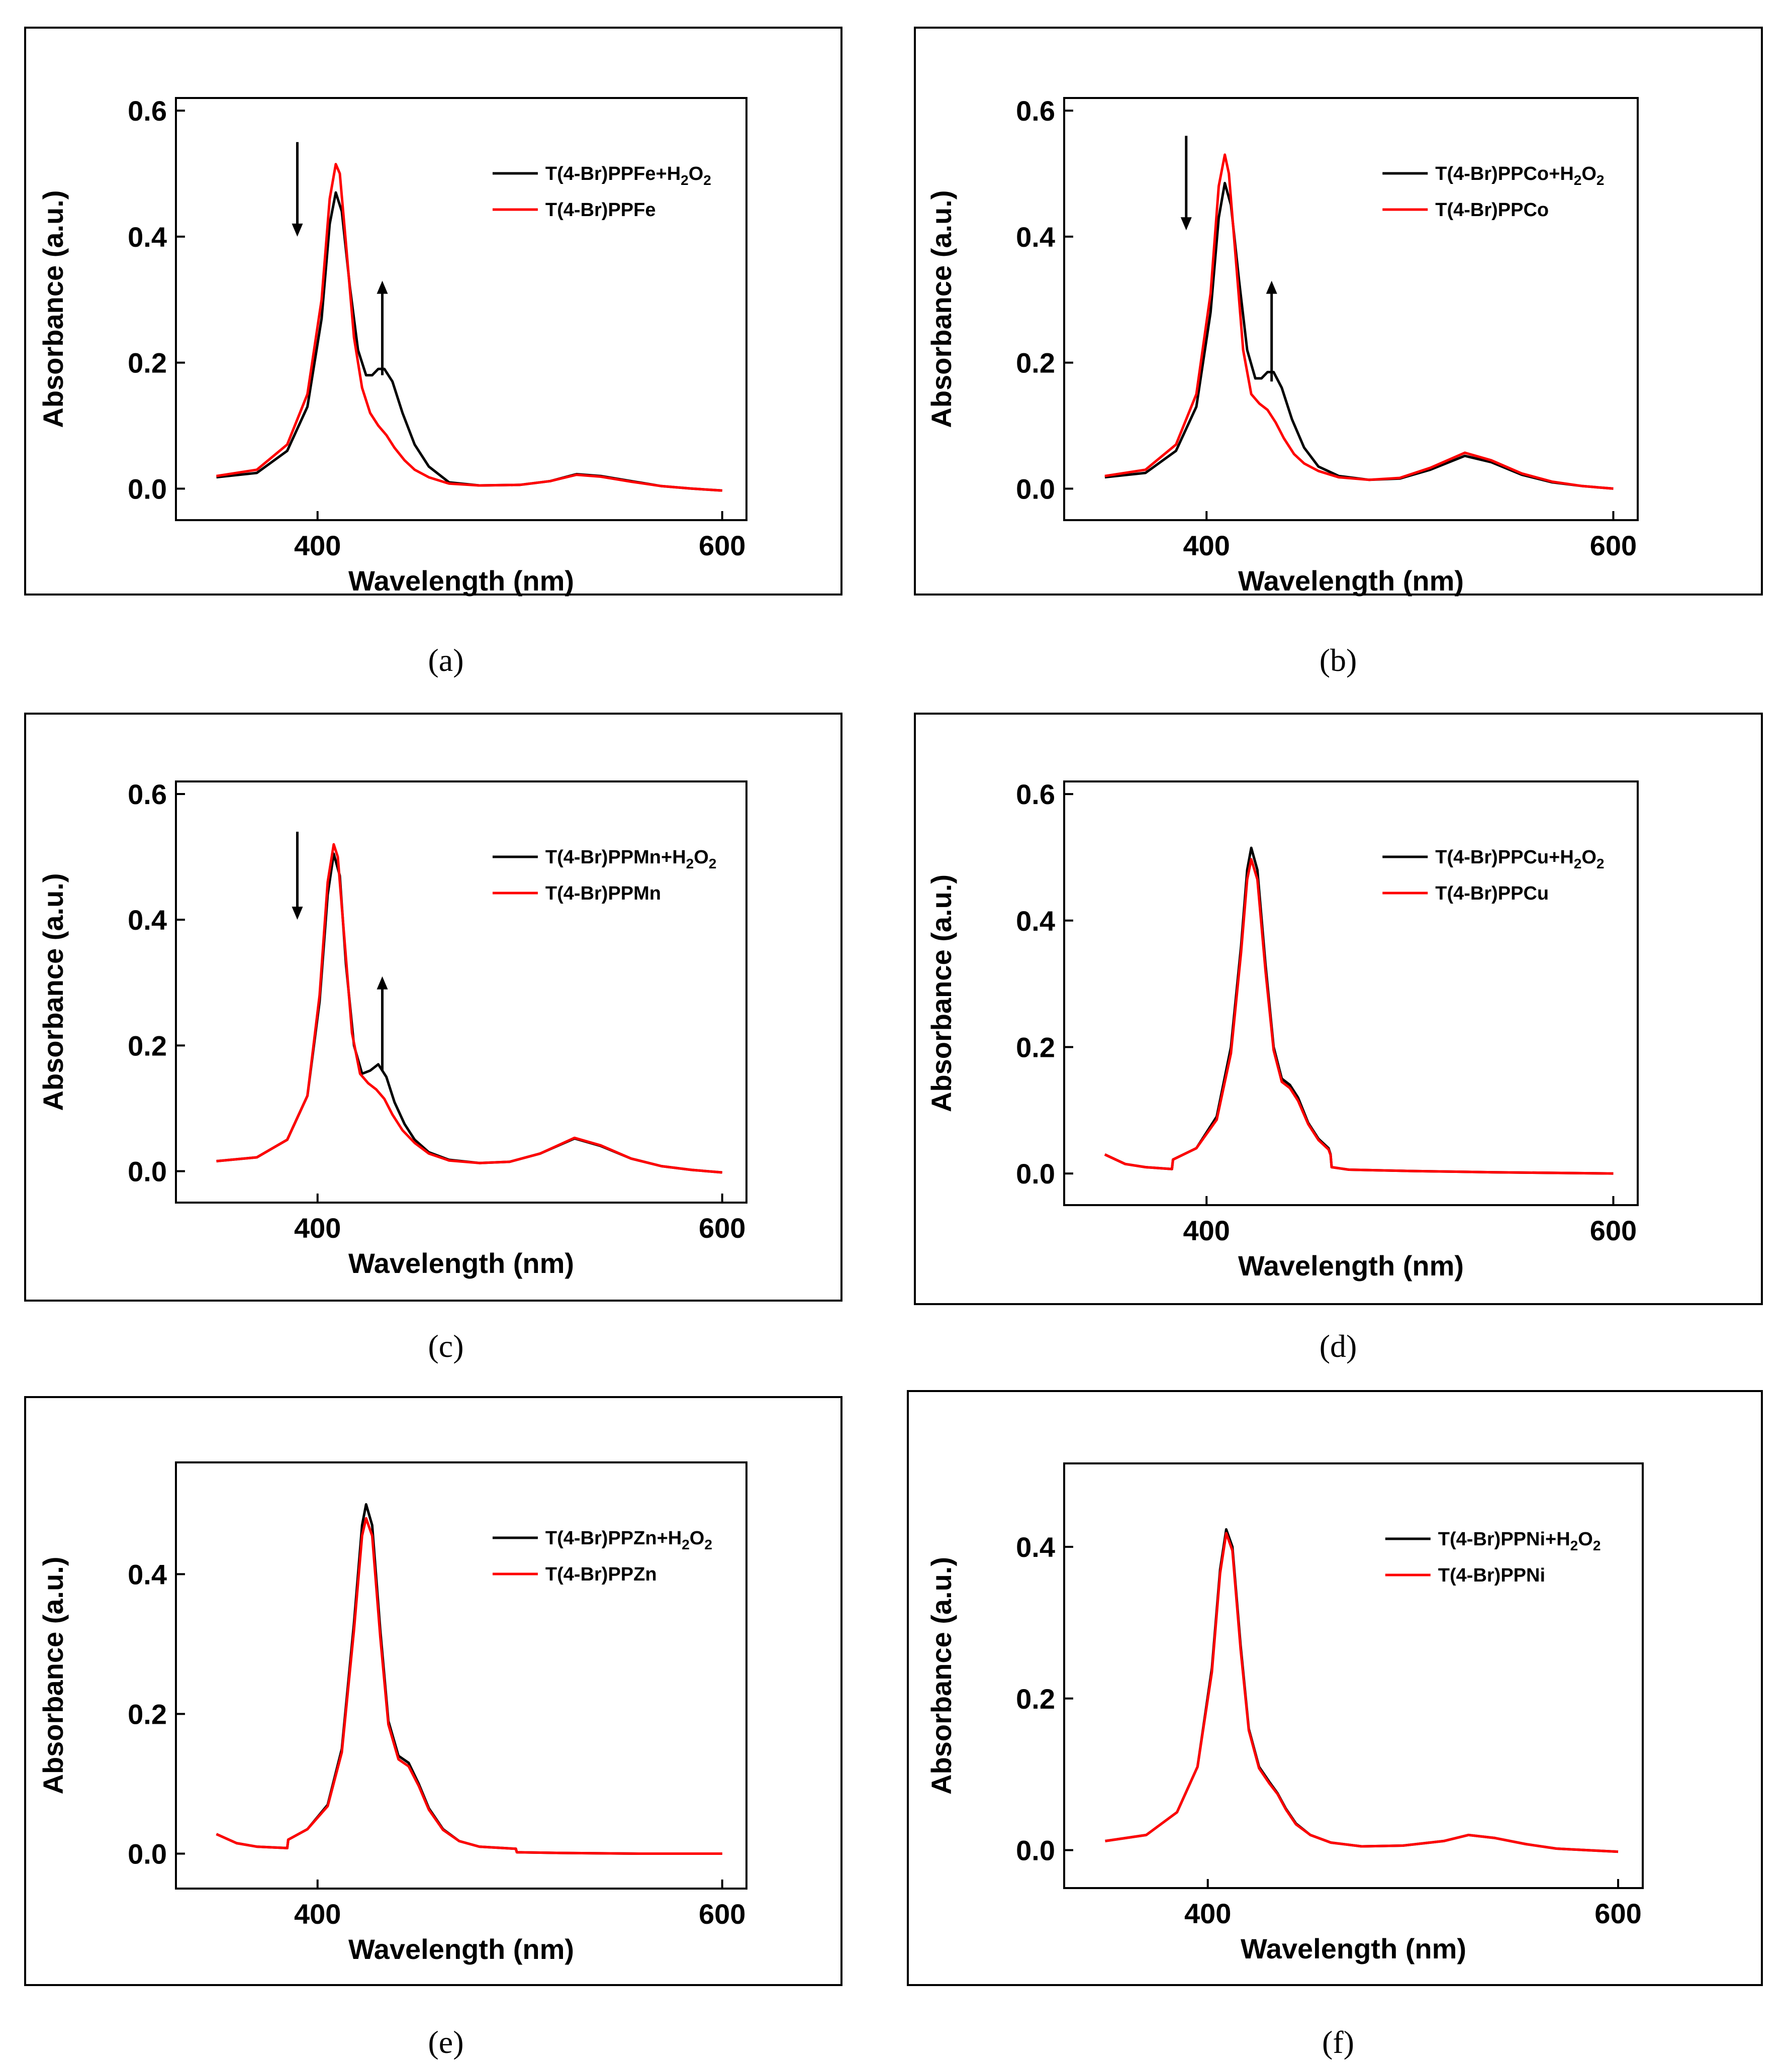 The height and width of the screenshot is (2072, 1785). What do you see at coordinates (1519, 175) in the screenshot?
I see `legend-label: T(4-Br)PPCo+H2O2` at bounding box center [1519, 175].